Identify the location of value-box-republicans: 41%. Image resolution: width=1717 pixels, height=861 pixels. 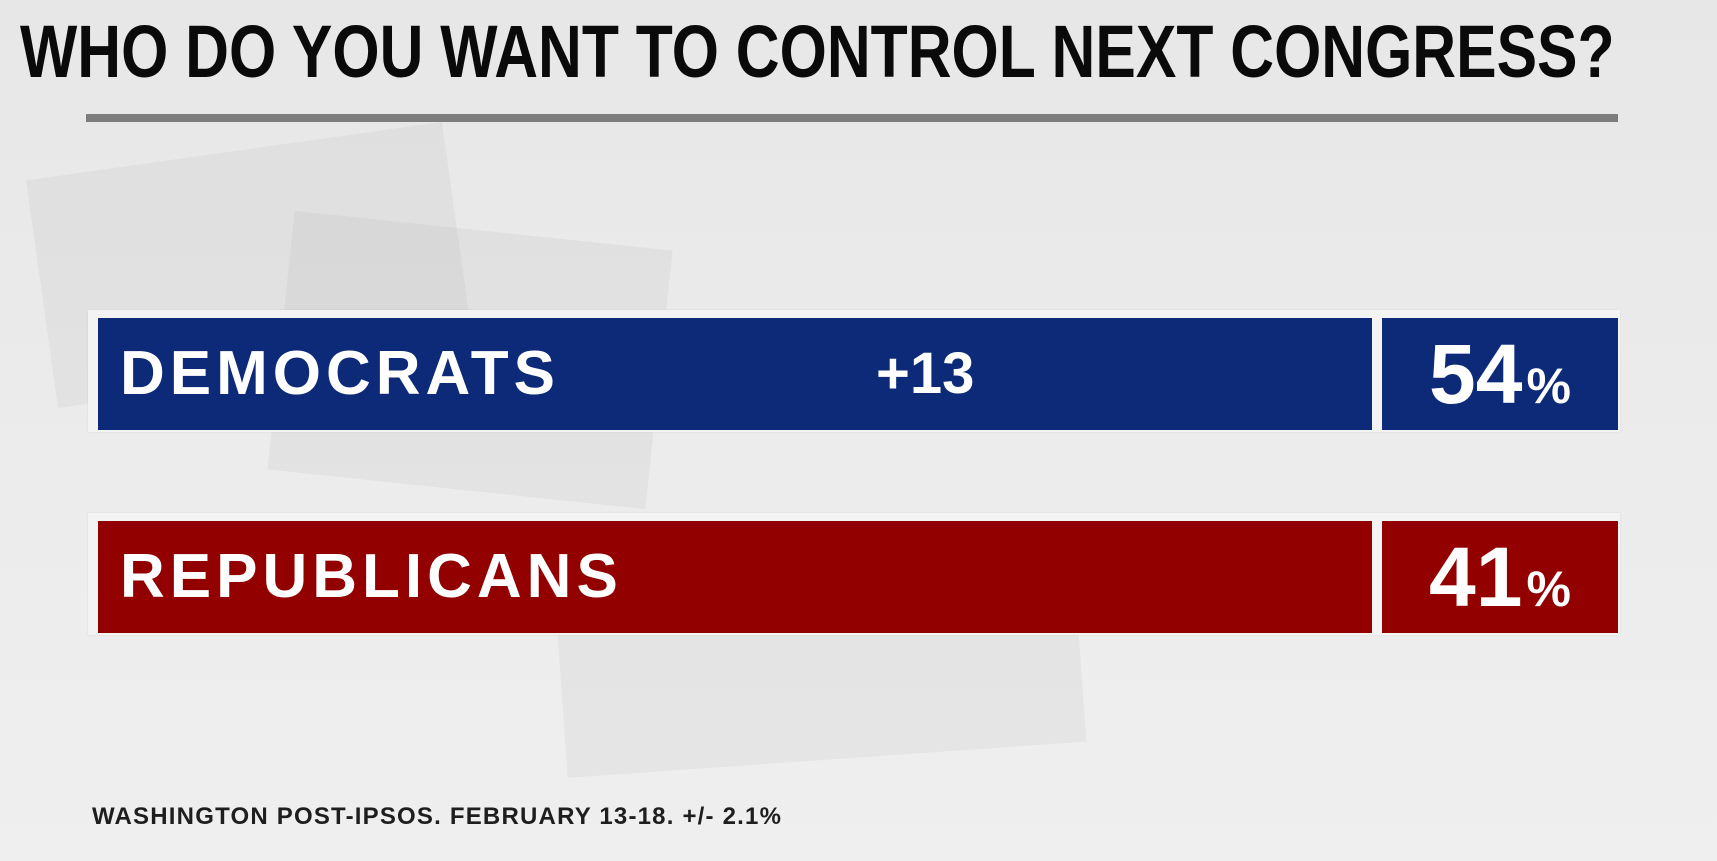
(1500, 577).